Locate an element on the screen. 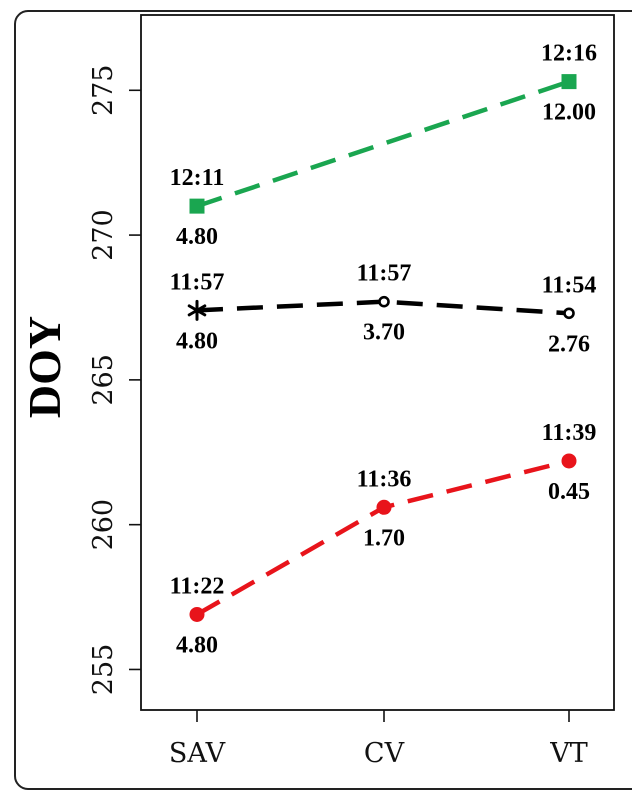 Image resolution: width=632 pixels, height=790 pixels. data-label-value: 2.76 is located at coordinates (569, 344).